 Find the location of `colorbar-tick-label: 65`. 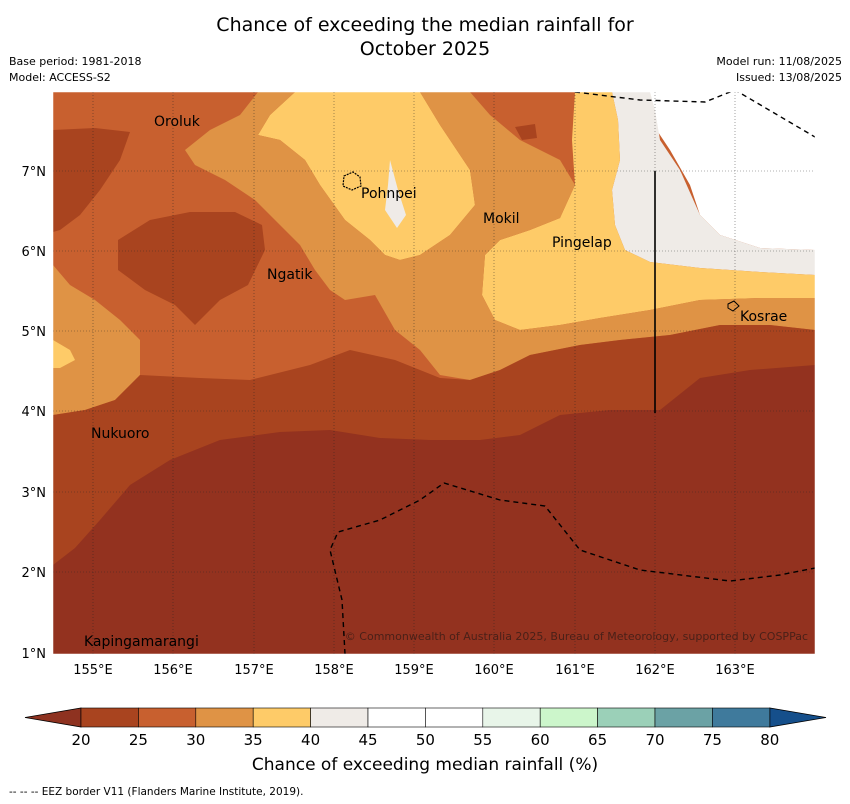

colorbar-tick-label: 65 is located at coordinates (597, 740).